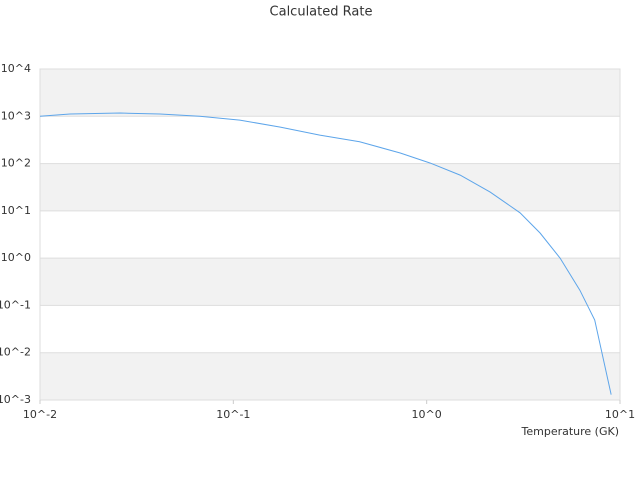 This screenshot has width=640, height=484. What do you see at coordinates (16, 257) in the screenshot?
I see `y-tick-label: 10^0` at bounding box center [16, 257].